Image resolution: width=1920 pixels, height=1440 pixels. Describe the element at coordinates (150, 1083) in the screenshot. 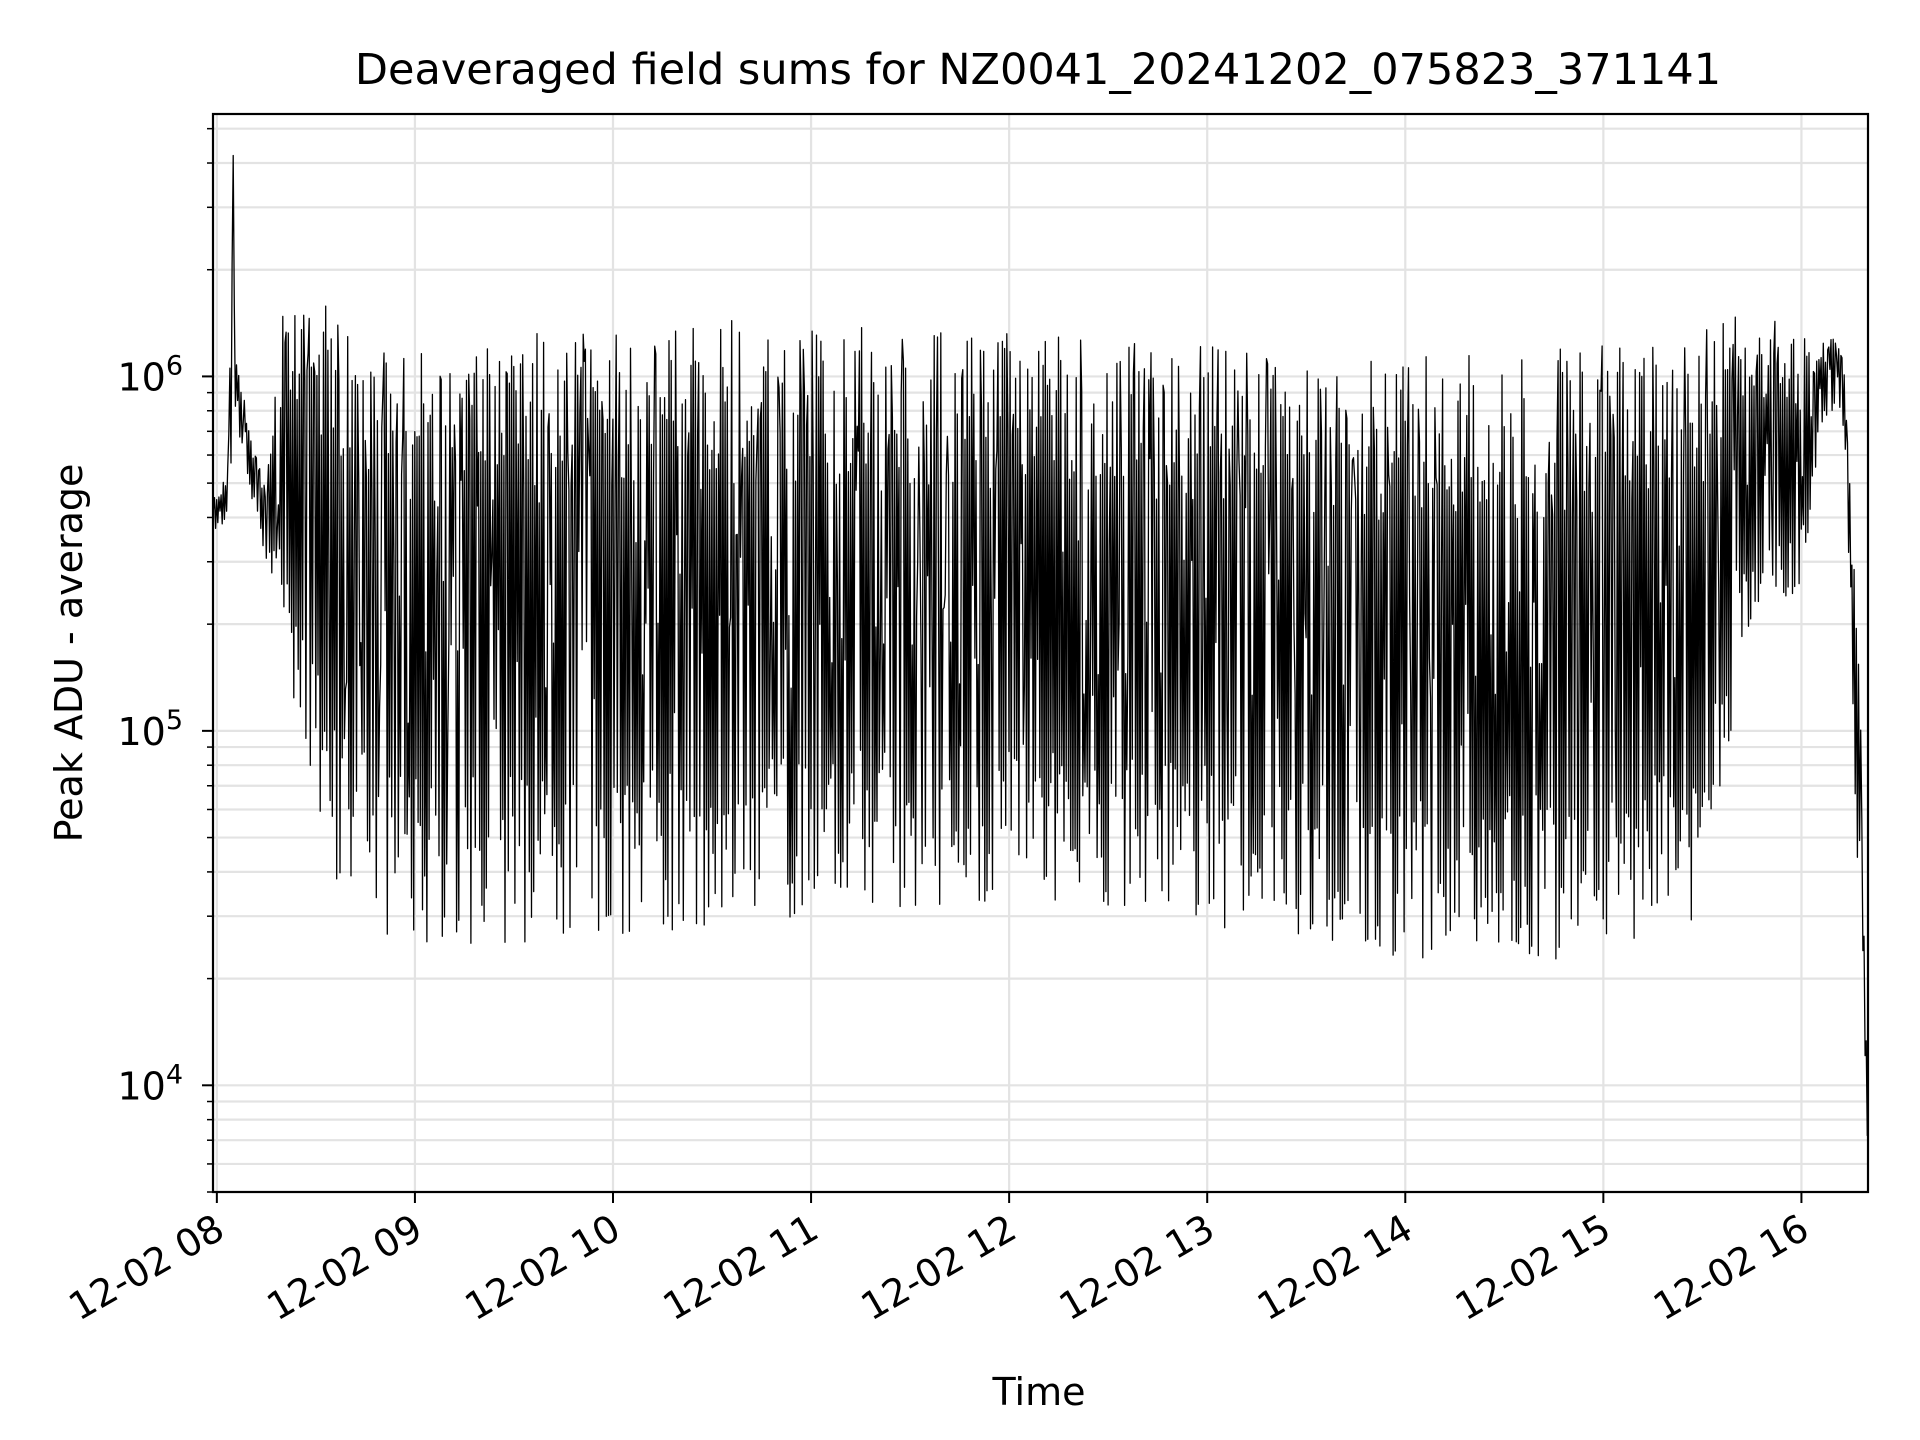

I see `y-tick-label: 104` at that location.